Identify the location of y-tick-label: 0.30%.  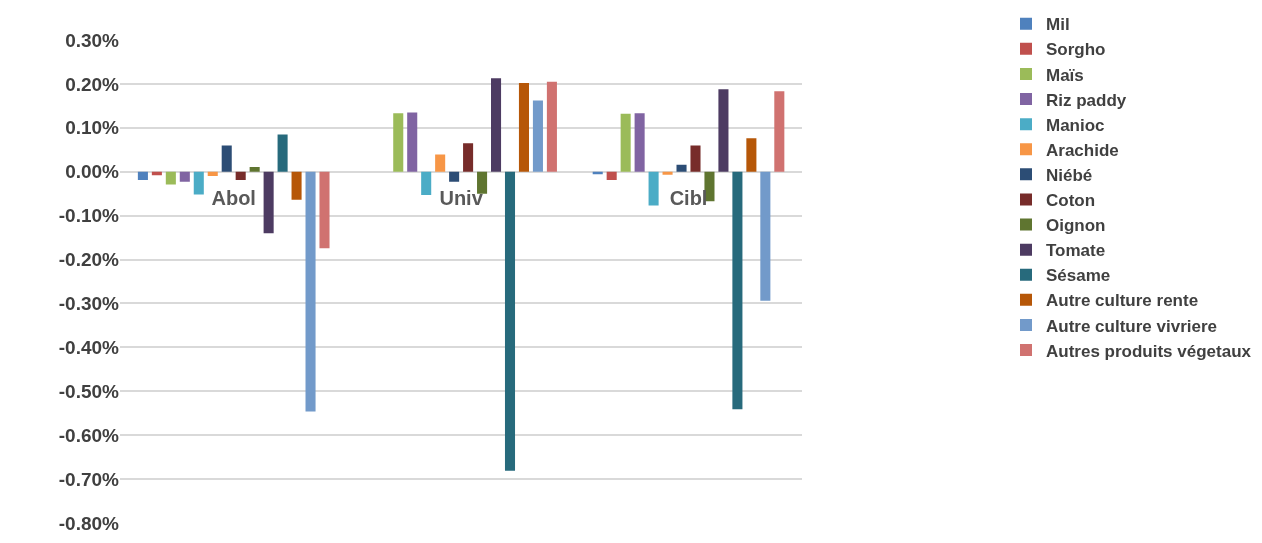
(92, 40).